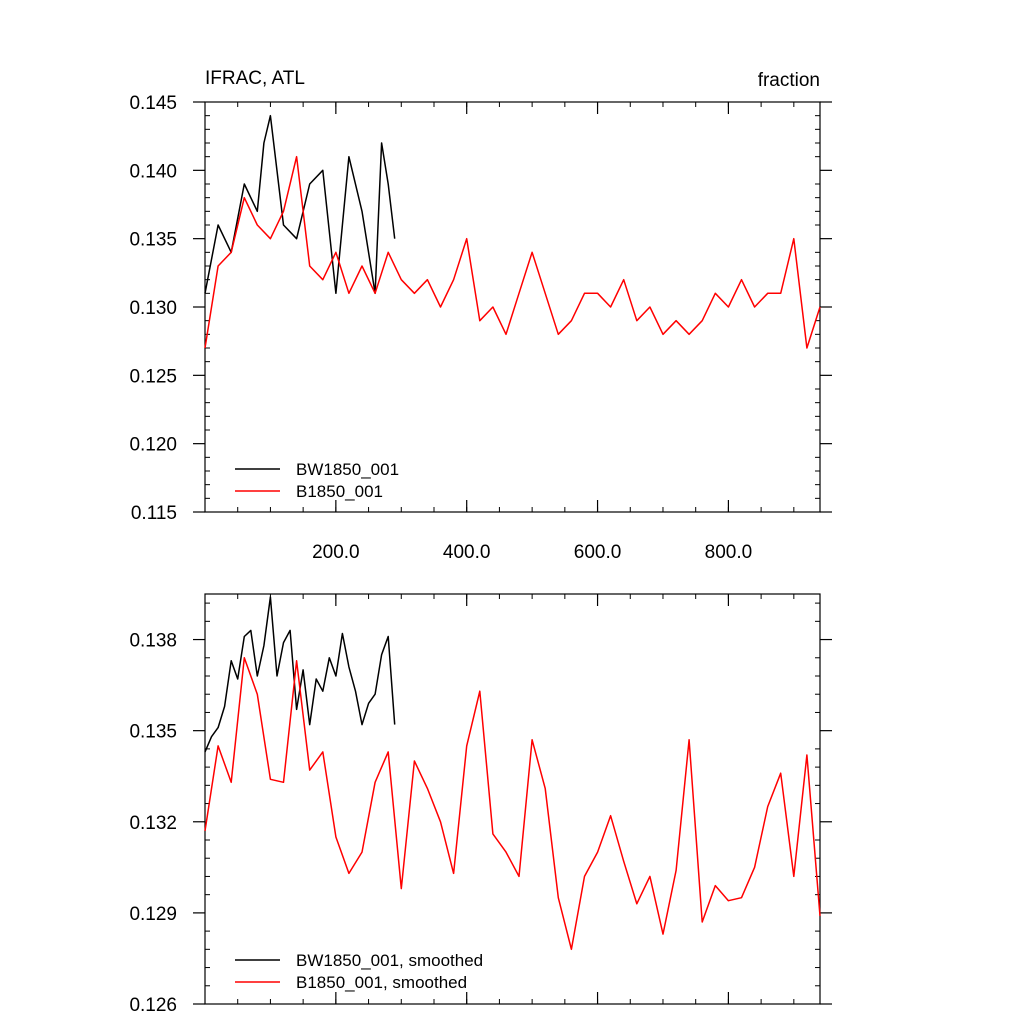  I want to click on top-series-group, so click(512, 231).